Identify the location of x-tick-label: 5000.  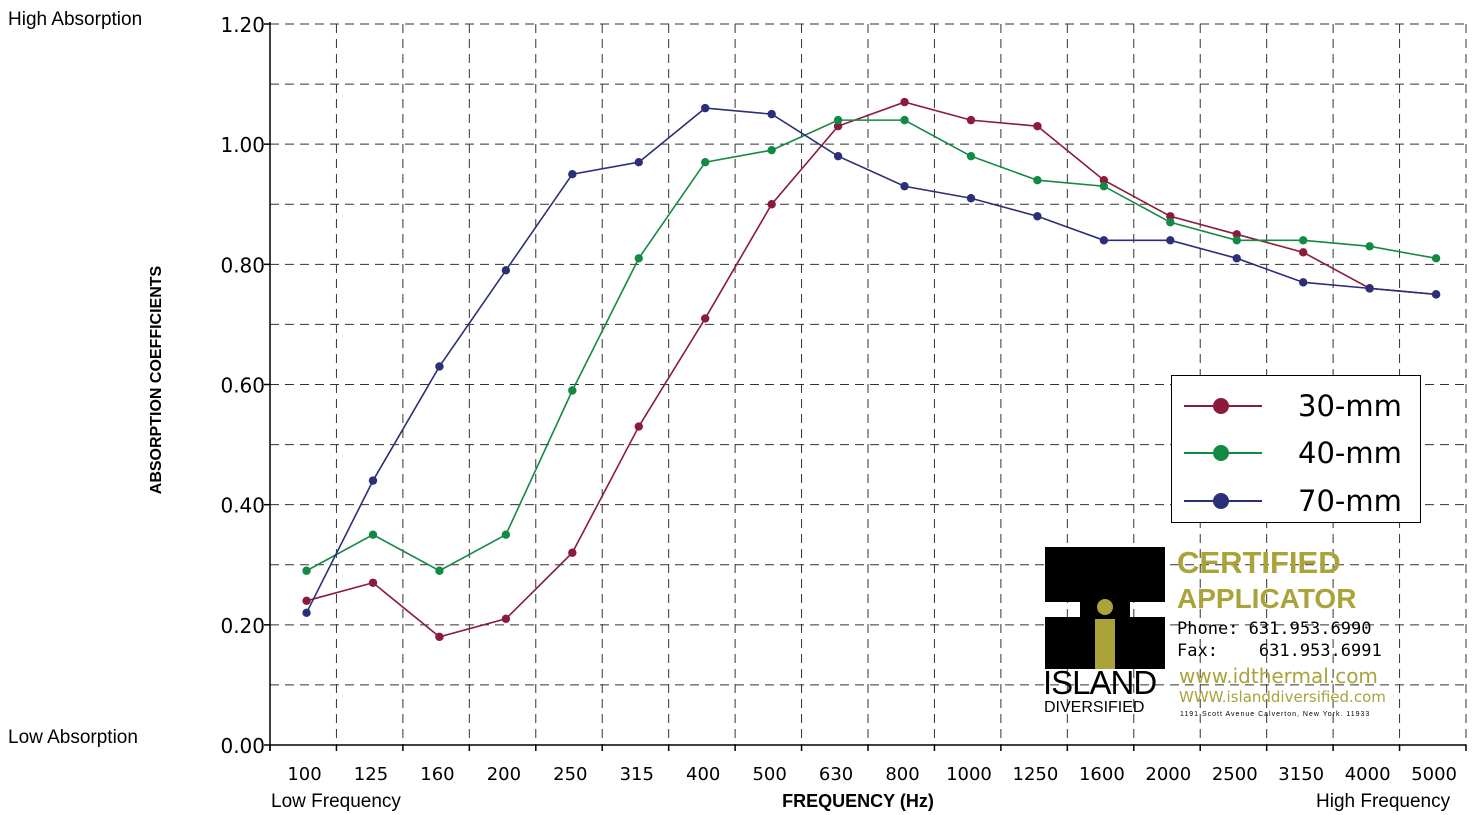
(1434, 774).